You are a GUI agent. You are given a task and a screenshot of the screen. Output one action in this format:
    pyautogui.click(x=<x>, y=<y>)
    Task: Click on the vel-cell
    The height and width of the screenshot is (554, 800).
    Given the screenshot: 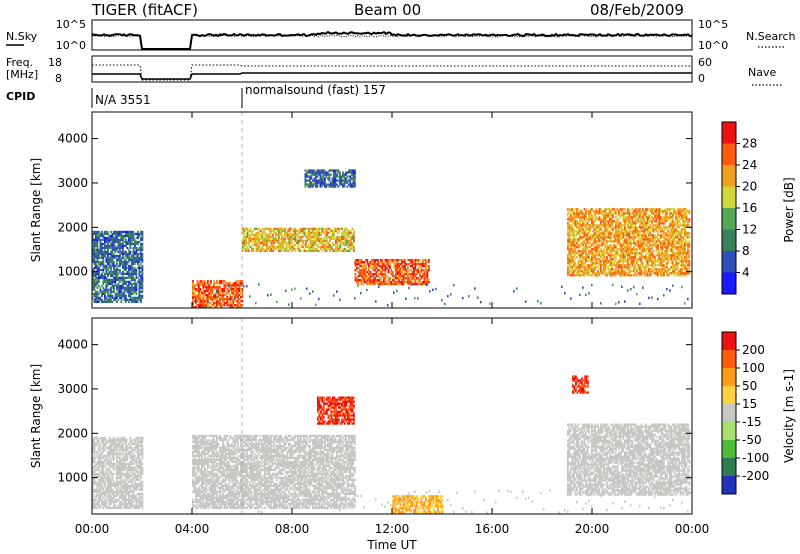 What is the action you would take?
    pyautogui.click(x=97, y=501)
    